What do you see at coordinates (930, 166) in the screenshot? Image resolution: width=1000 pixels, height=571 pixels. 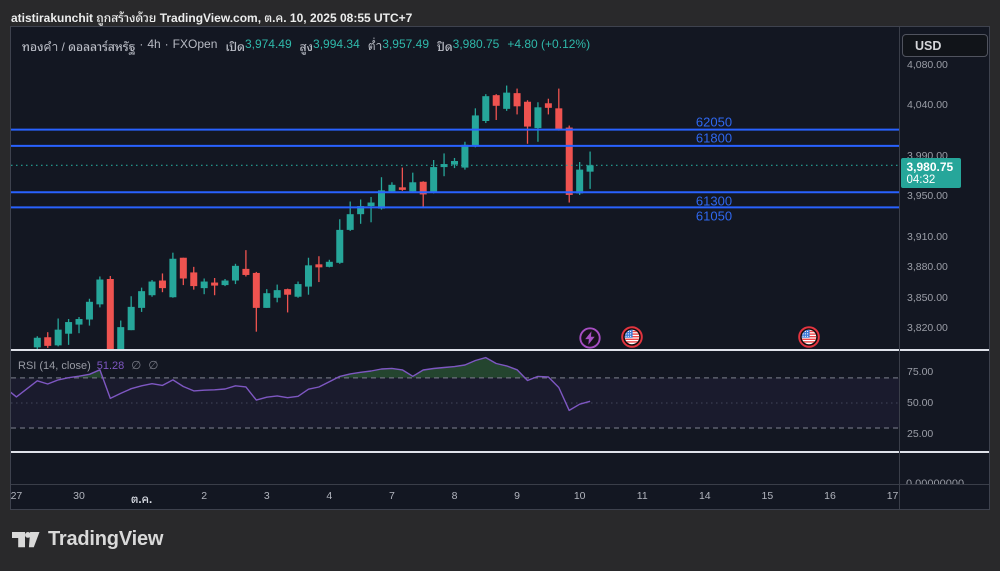 I see `last-price: 3,980.75` at bounding box center [930, 166].